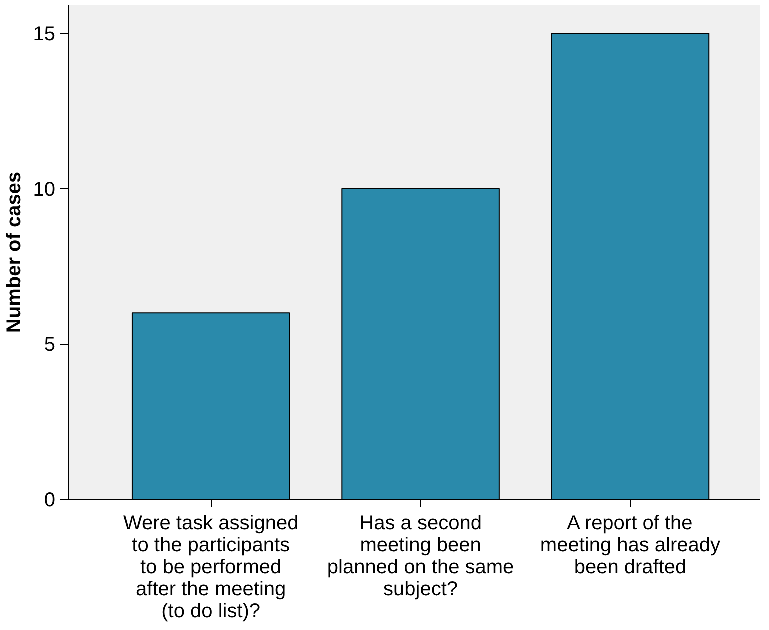 The image size is (769, 630). Describe the element at coordinates (50, 501) in the screenshot. I see `y-tick-label: 0` at that location.